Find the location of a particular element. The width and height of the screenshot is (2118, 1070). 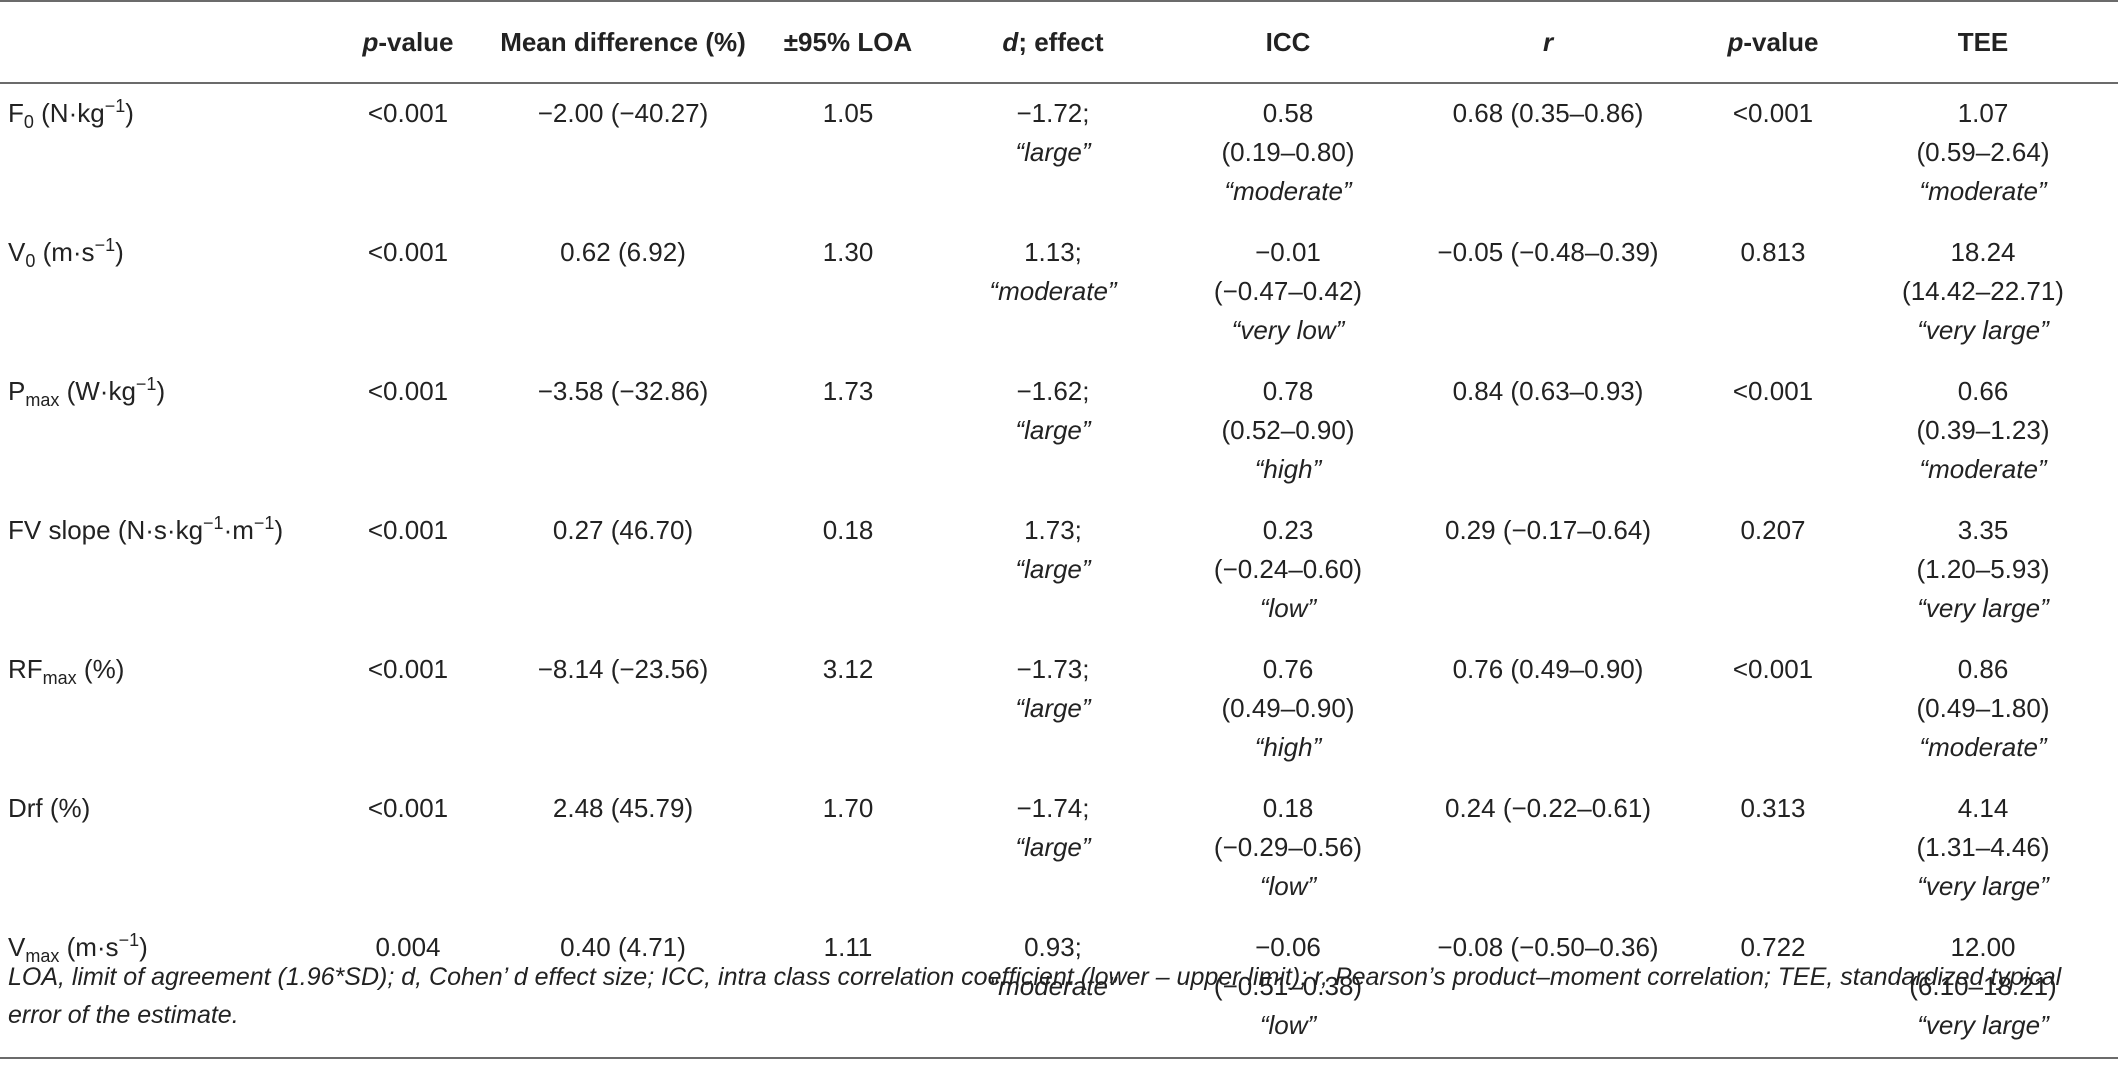

param-base-text: FV slope is located at coordinates (59, 530).